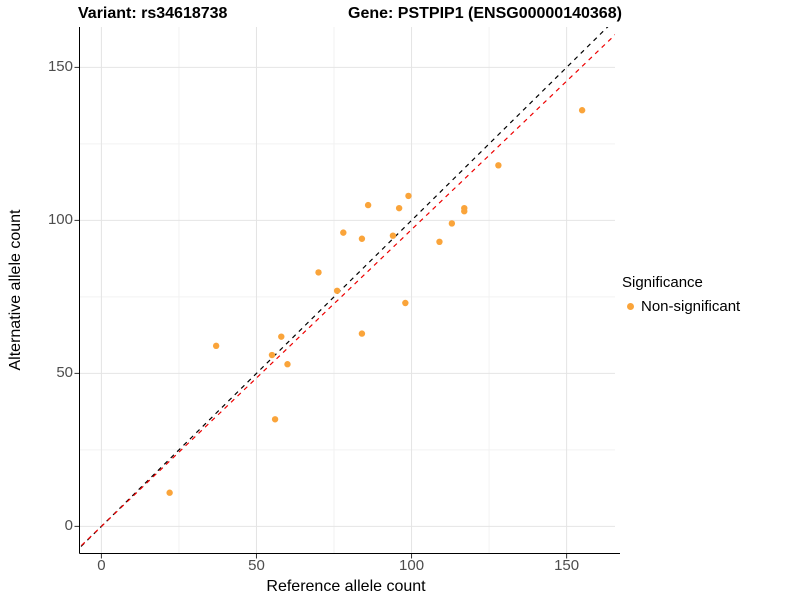  I want to click on y-tick-label: 0, so click(68, 526).